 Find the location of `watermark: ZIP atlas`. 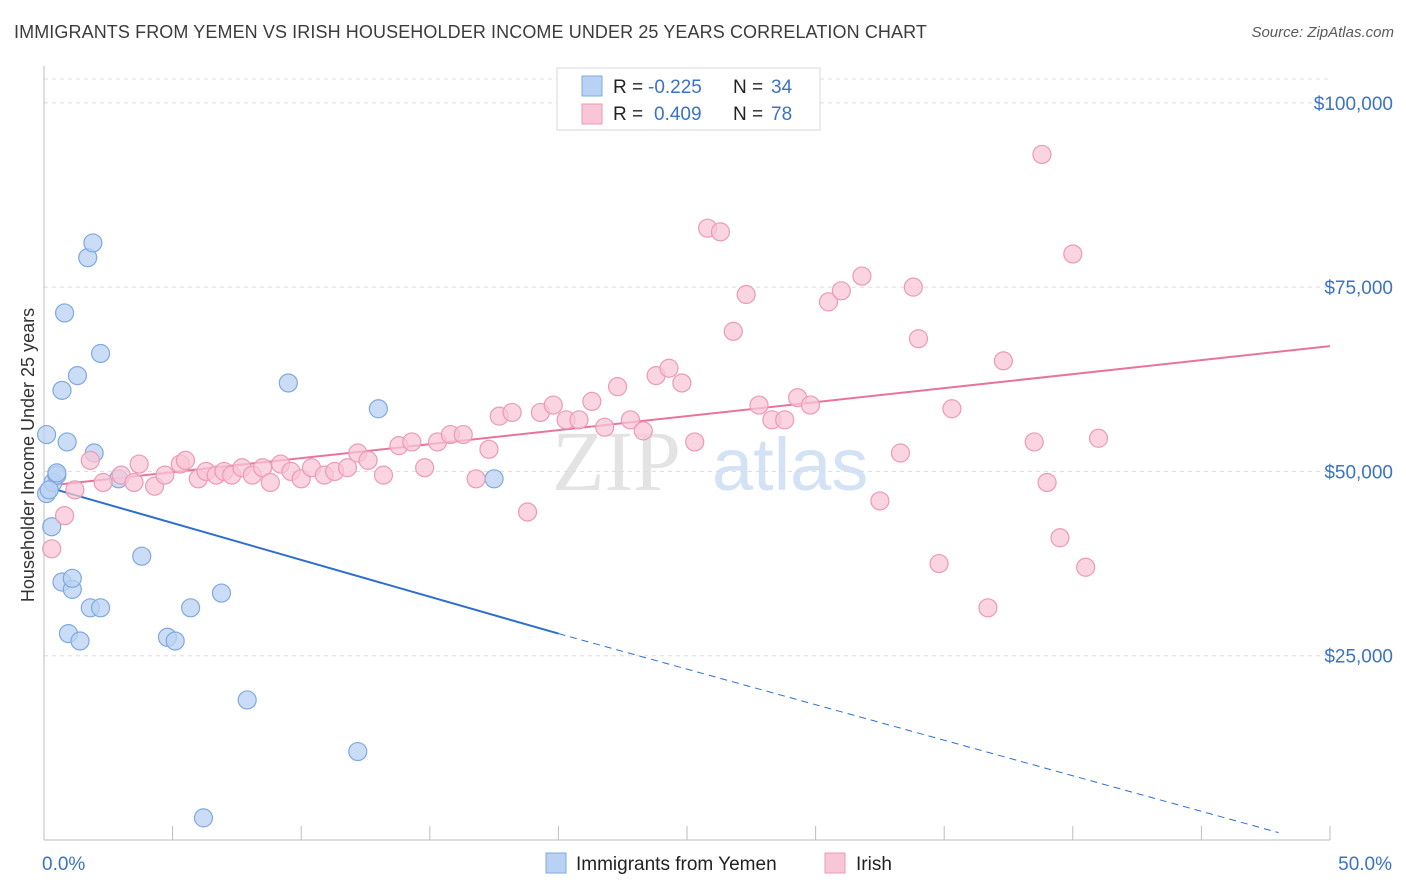

watermark: ZIP atlas is located at coordinates (710, 461).